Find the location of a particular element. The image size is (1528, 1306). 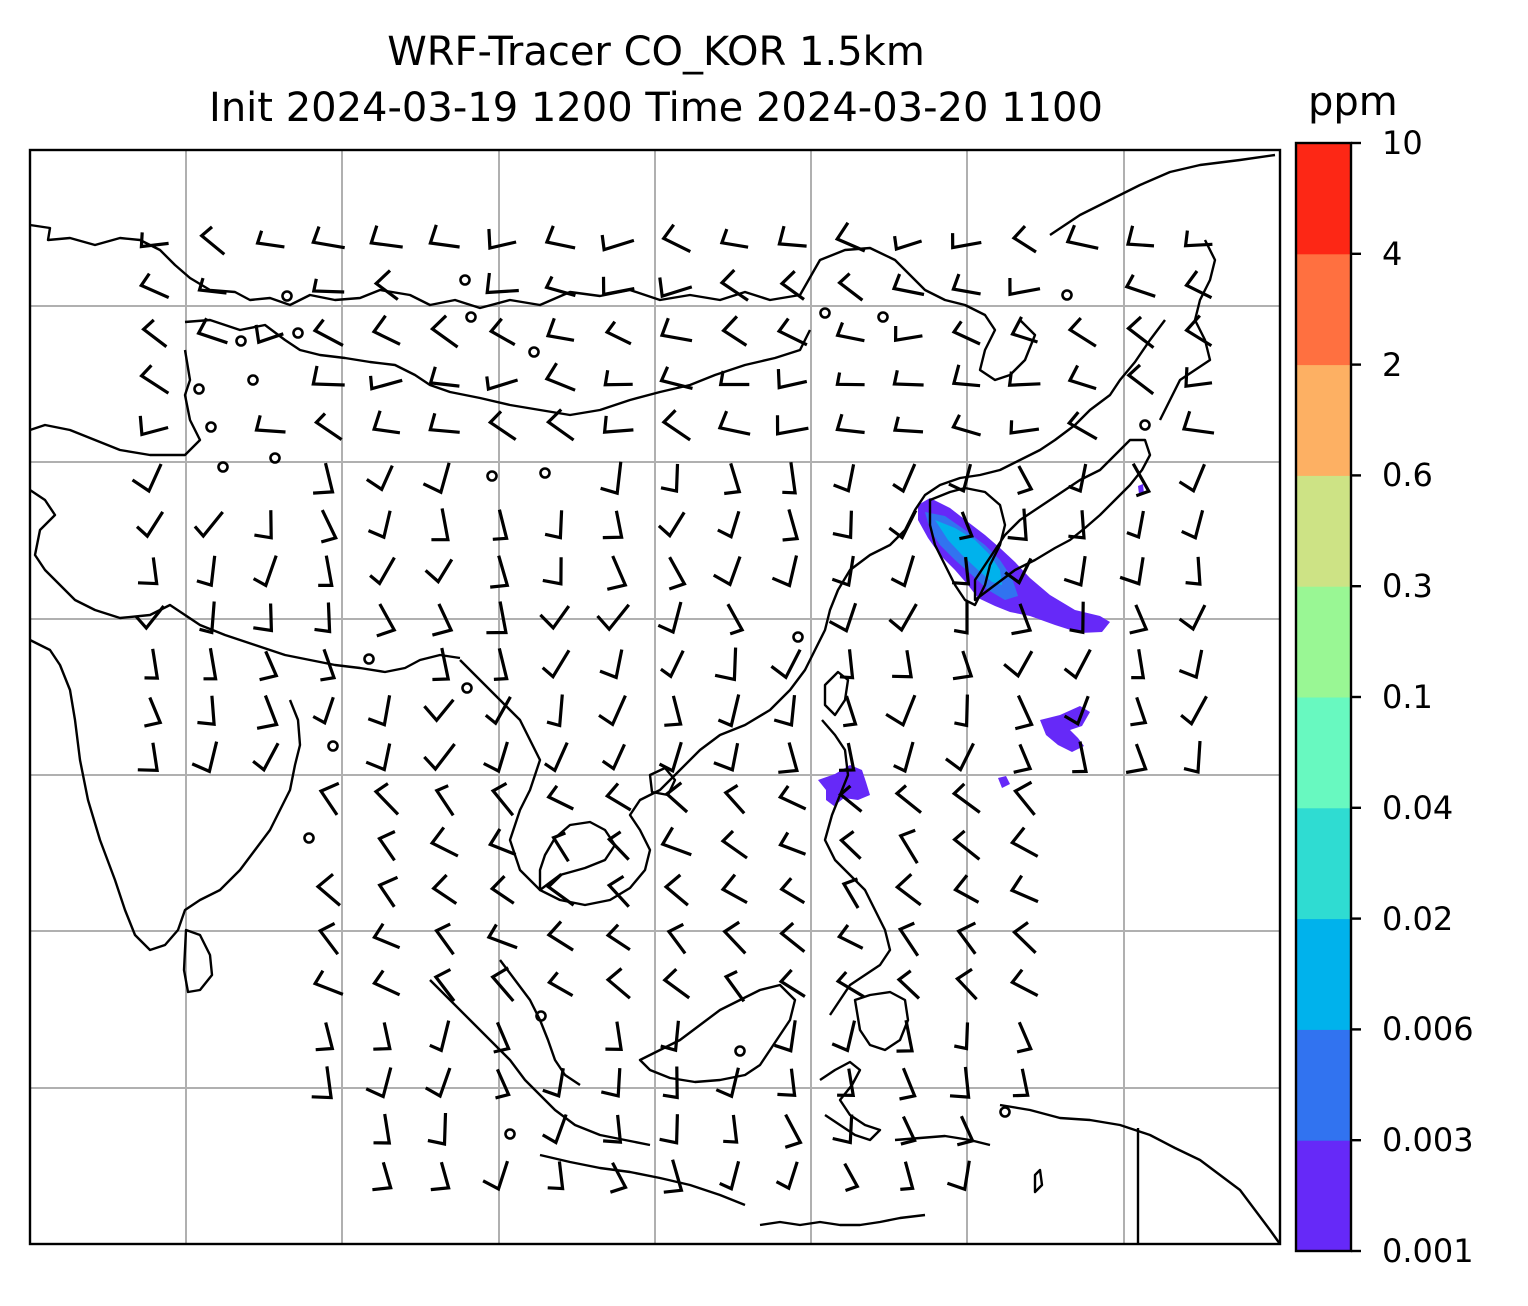

coast-taiwan is located at coordinates (836, 693).